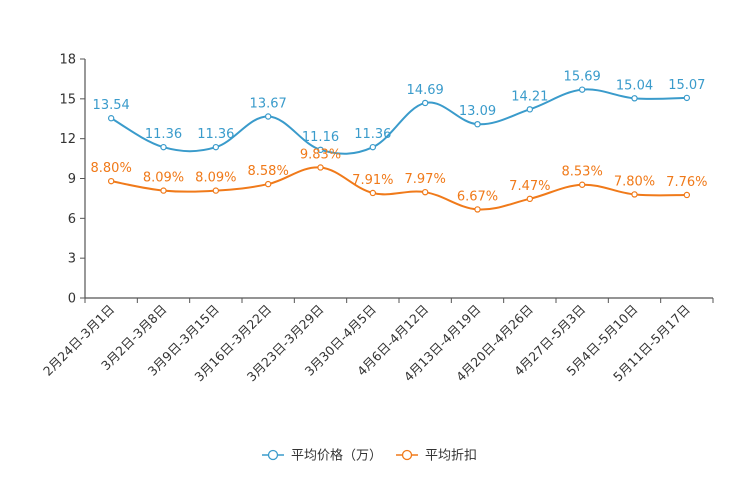 The image size is (744, 500). I want to click on series-1-data-label: 15.07, so click(686, 85).